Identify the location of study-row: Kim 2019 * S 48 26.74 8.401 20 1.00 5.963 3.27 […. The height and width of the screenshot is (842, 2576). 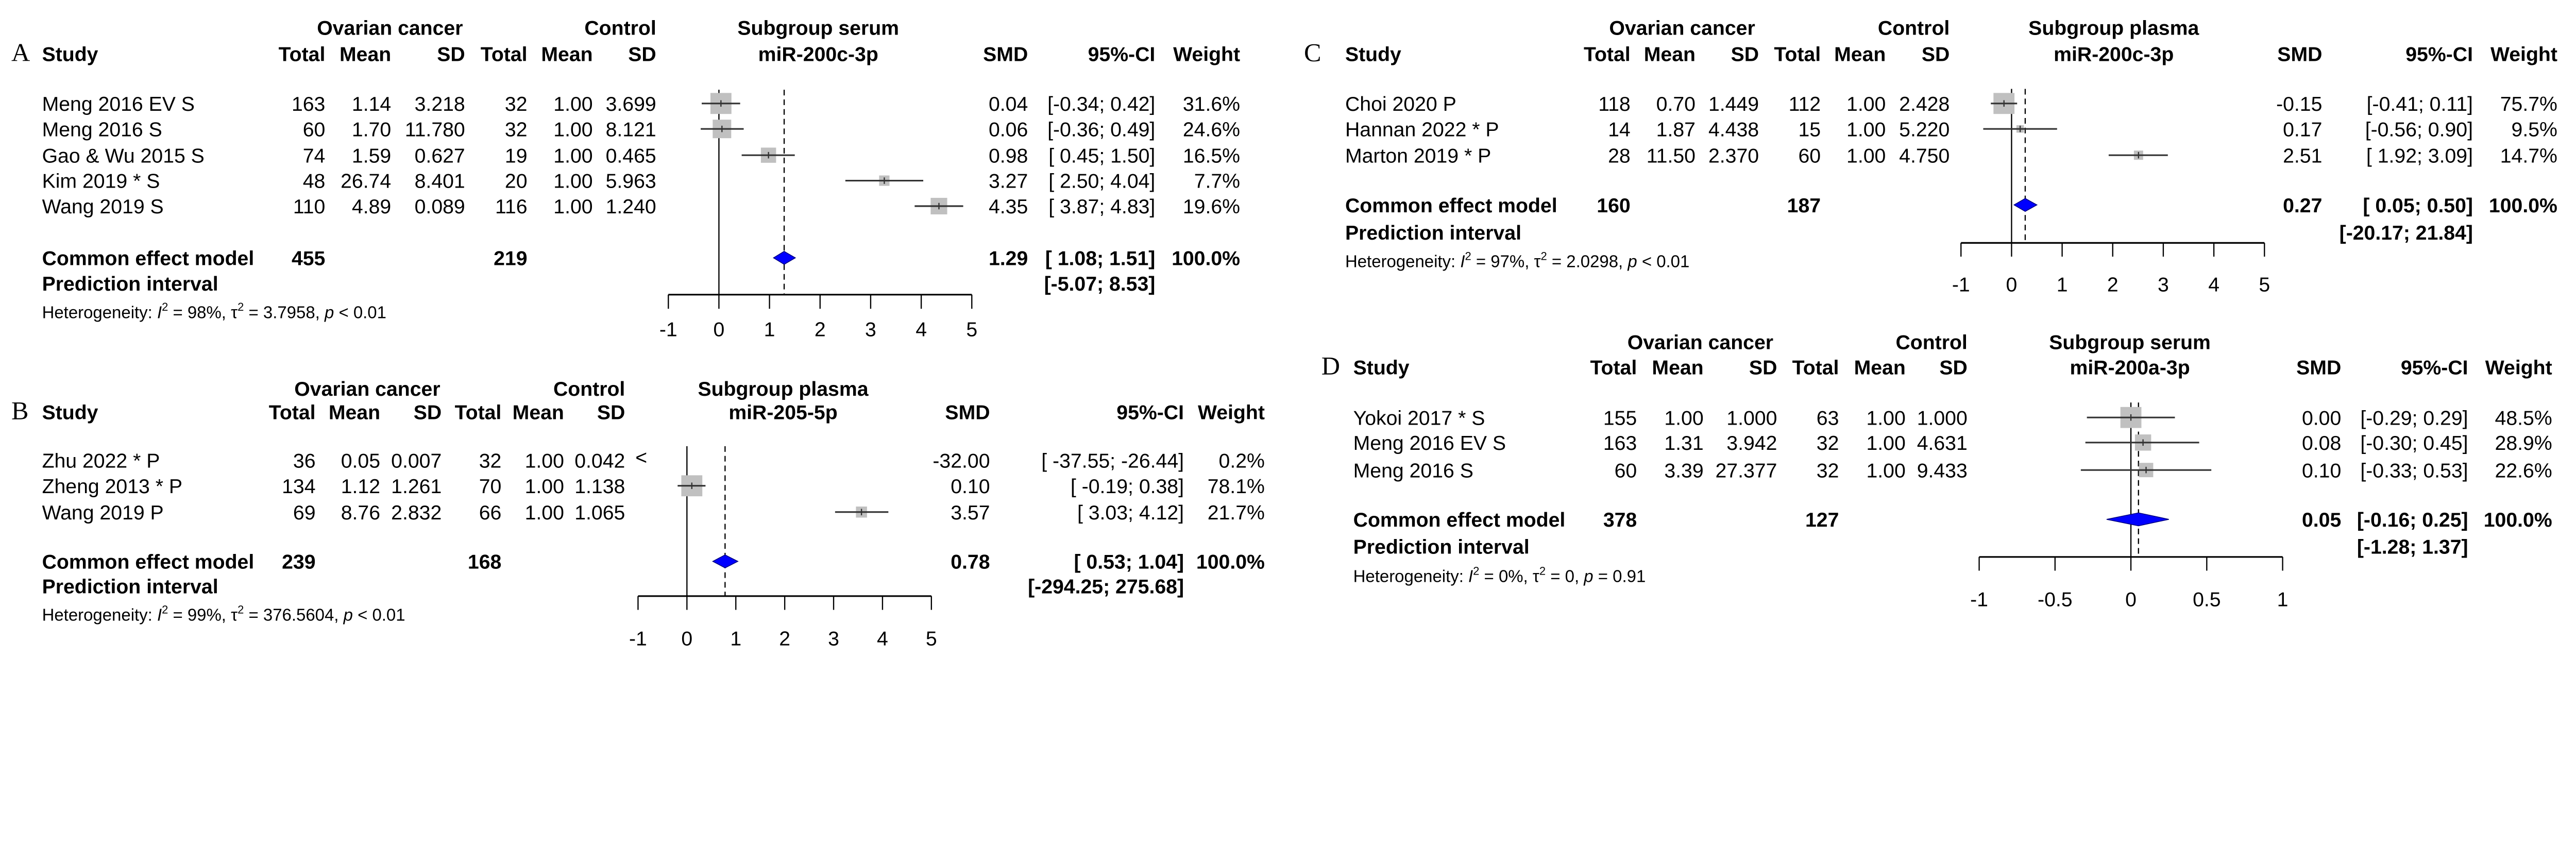
(641, 182).